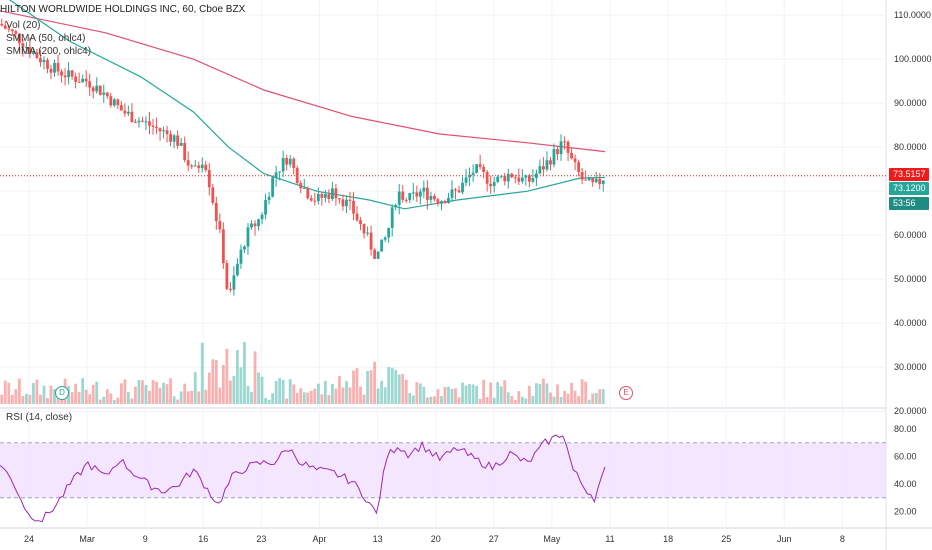 This screenshot has width=932, height=550. I want to click on dividend-marker: D, so click(62, 393).